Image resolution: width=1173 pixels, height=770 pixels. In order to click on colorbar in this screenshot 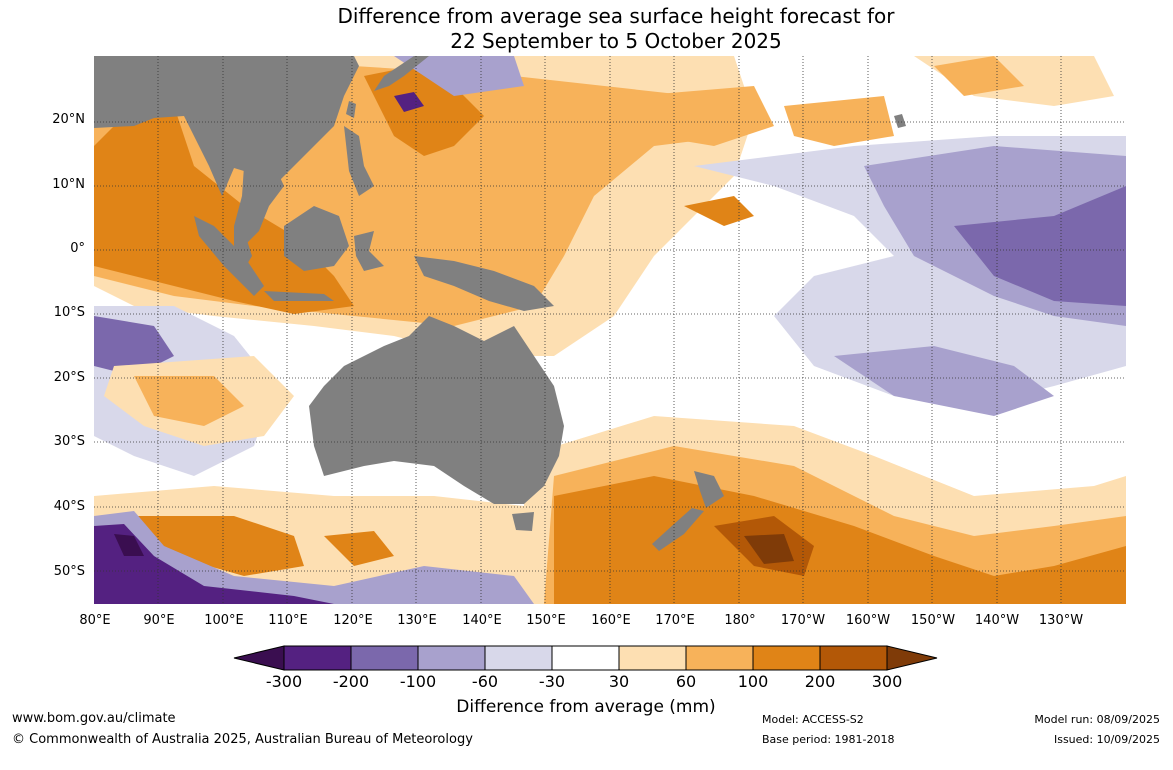, I will do `click(585, 658)`.